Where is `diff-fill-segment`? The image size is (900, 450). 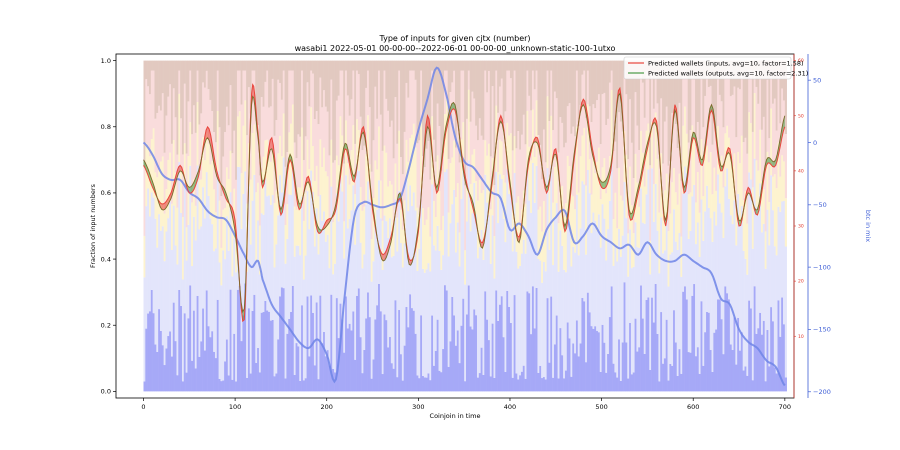 diff-fill-segment is located at coordinates (161, 206).